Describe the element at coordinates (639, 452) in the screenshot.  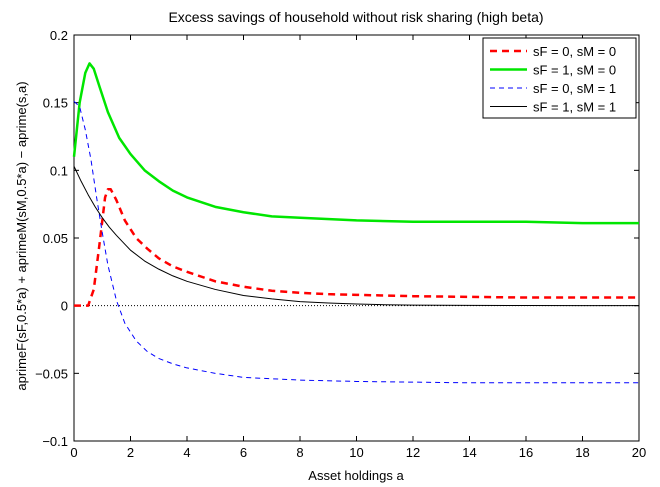
I see `x-tick-label: 20` at that location.